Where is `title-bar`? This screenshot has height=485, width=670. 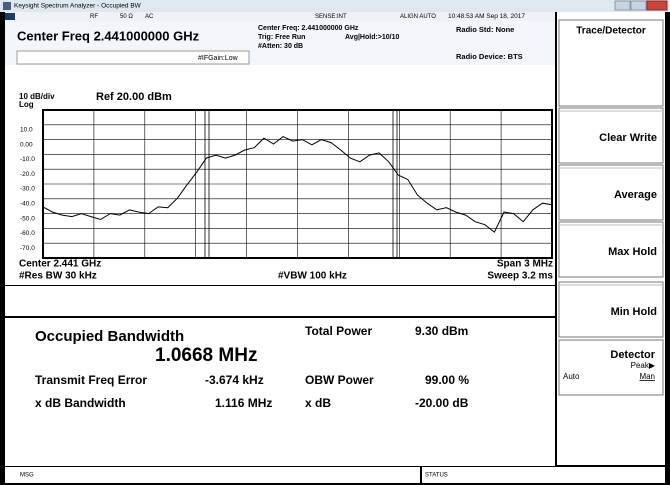
title-bar is located at coordinates (335, 6).